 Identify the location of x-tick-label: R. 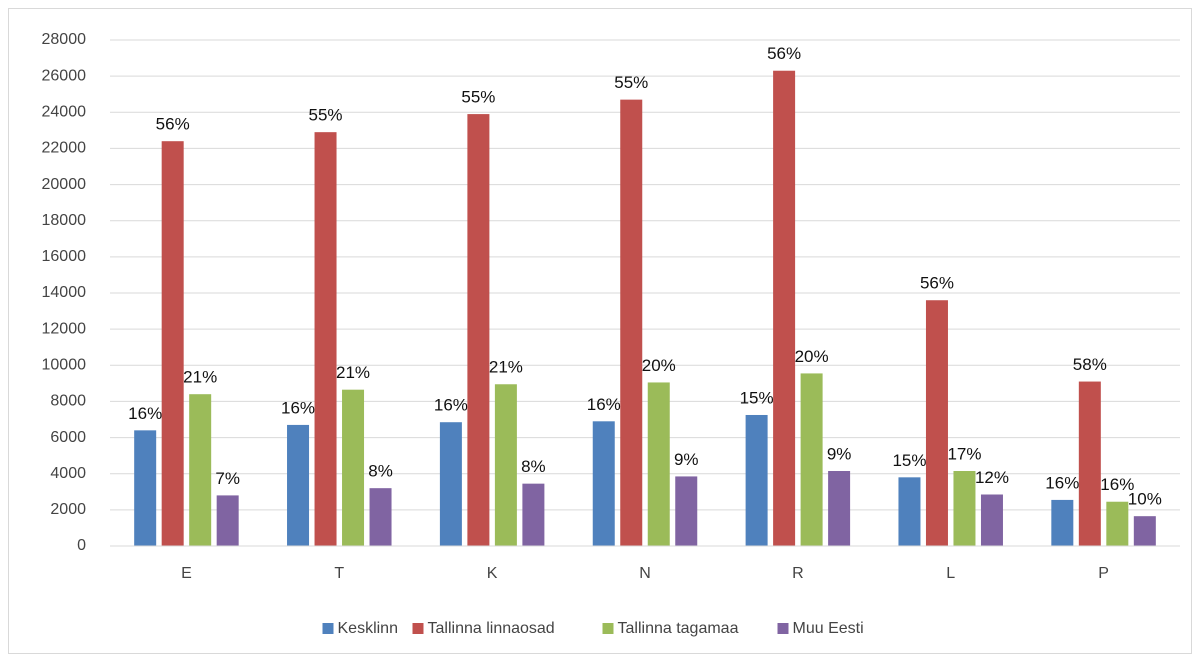
(798, 573).